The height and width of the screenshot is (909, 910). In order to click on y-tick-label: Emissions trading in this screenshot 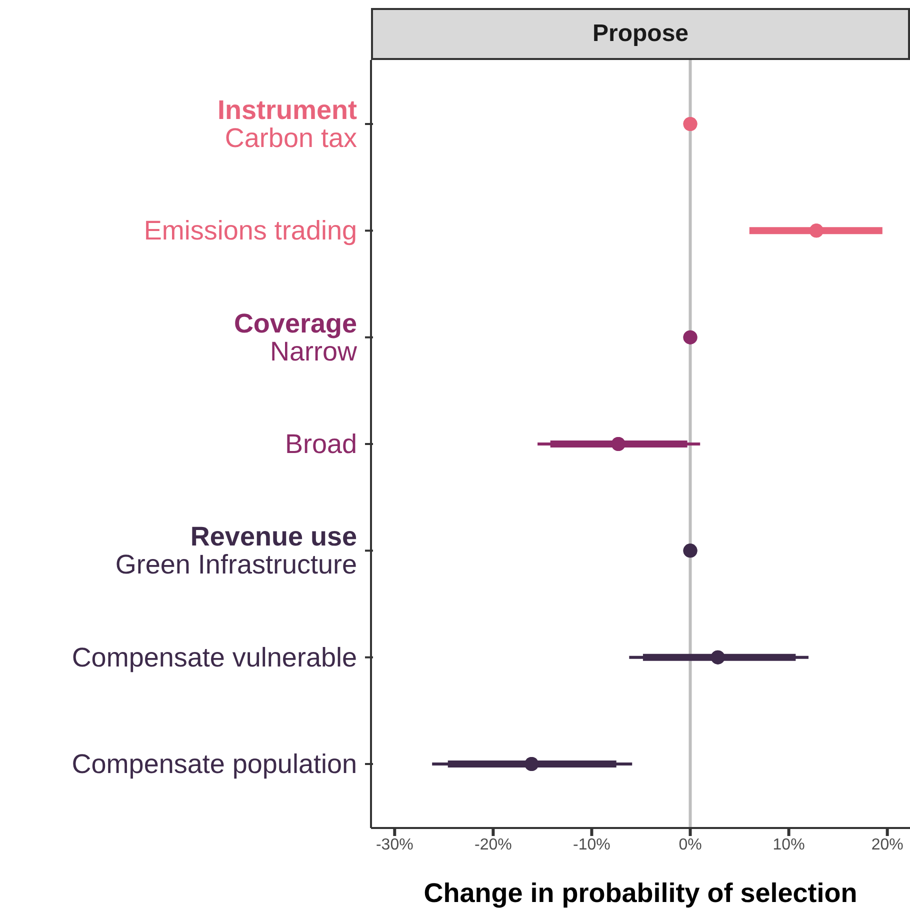, I will do `click(250, 231)`.